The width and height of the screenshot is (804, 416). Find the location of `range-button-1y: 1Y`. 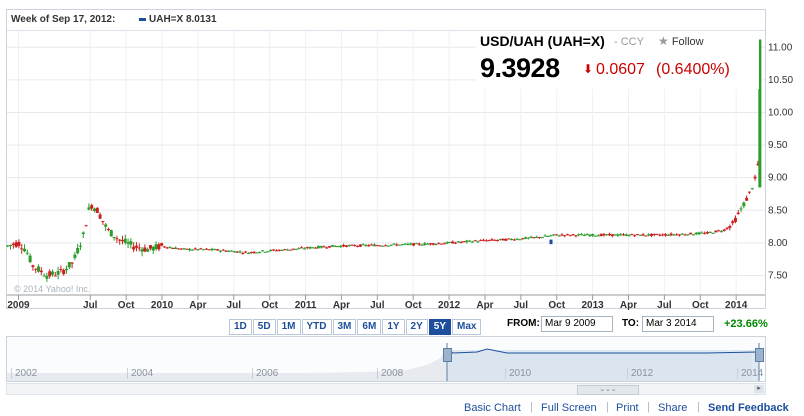

range-button-1y: 1Y is located at coordinates (393, 327).